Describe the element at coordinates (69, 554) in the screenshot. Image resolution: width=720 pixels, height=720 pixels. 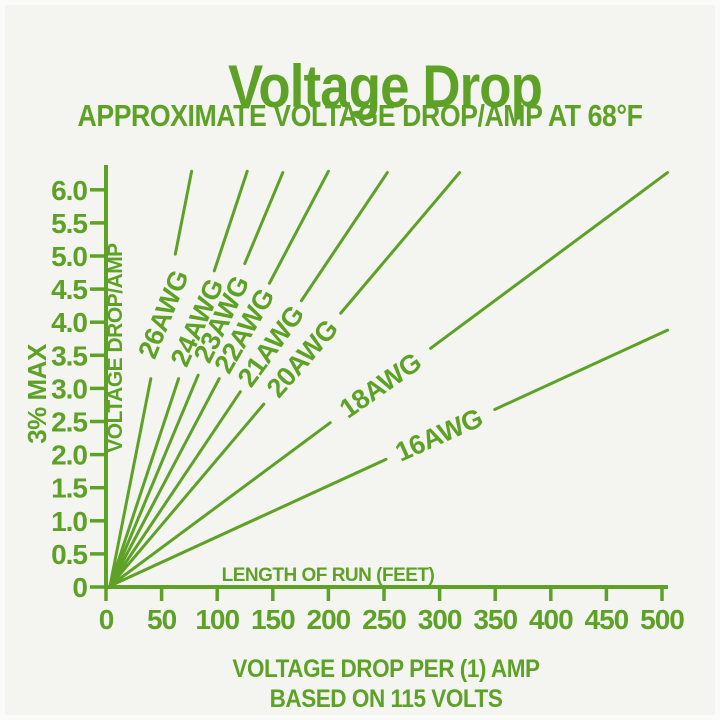
I see `y-tick-label: 0.5` at that location.